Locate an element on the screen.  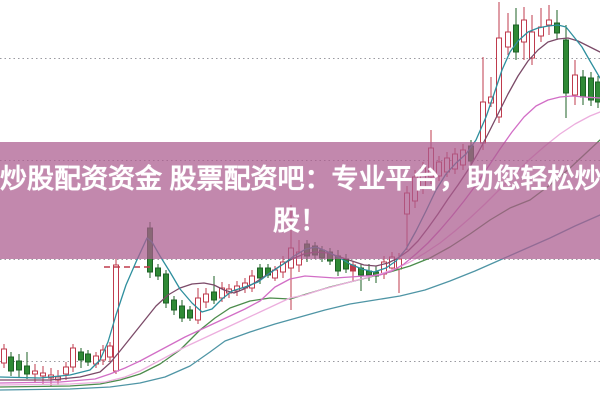
banner-text-line-1: 炒股配资资金 股票配资吧：专业平台，助您轻松炒 is located at coordinates (300, 179).